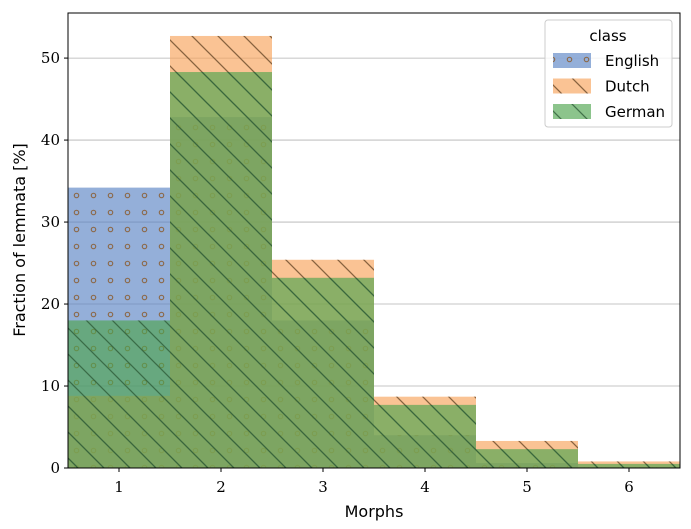 The height and width of the screenshot is (529, 691). I want to click on x-tick-label: 3, so click(323, 487).